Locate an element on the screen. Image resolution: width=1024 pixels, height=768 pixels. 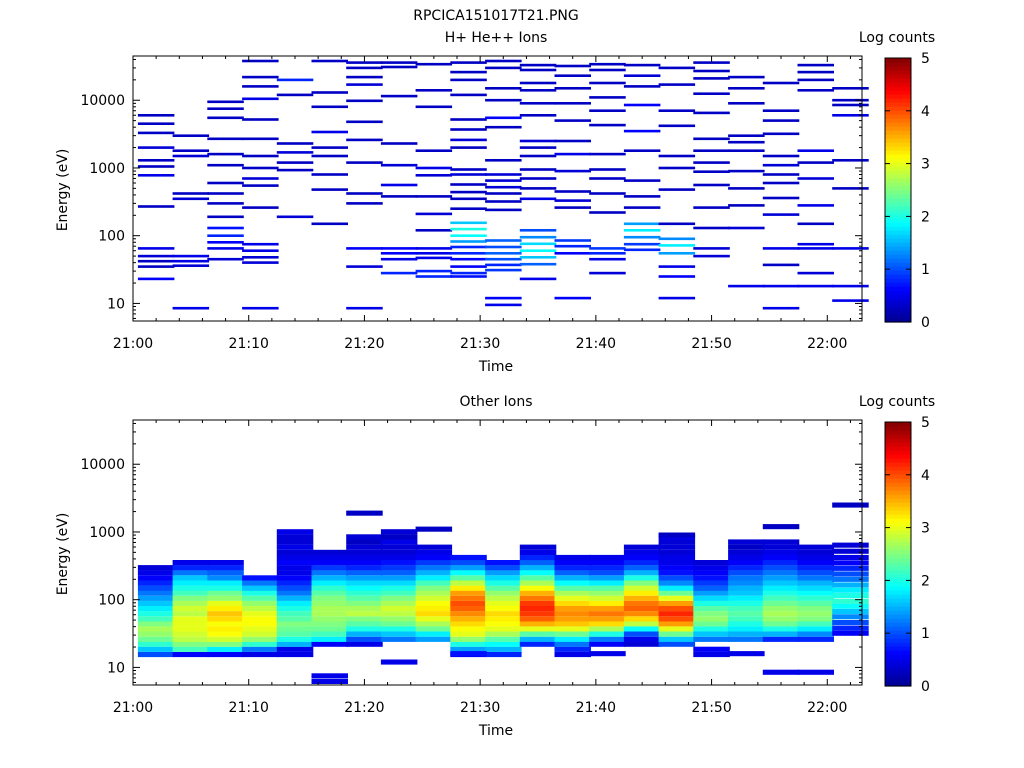
colorbar-tick-label: 5 is located at coordinates (925, 59).